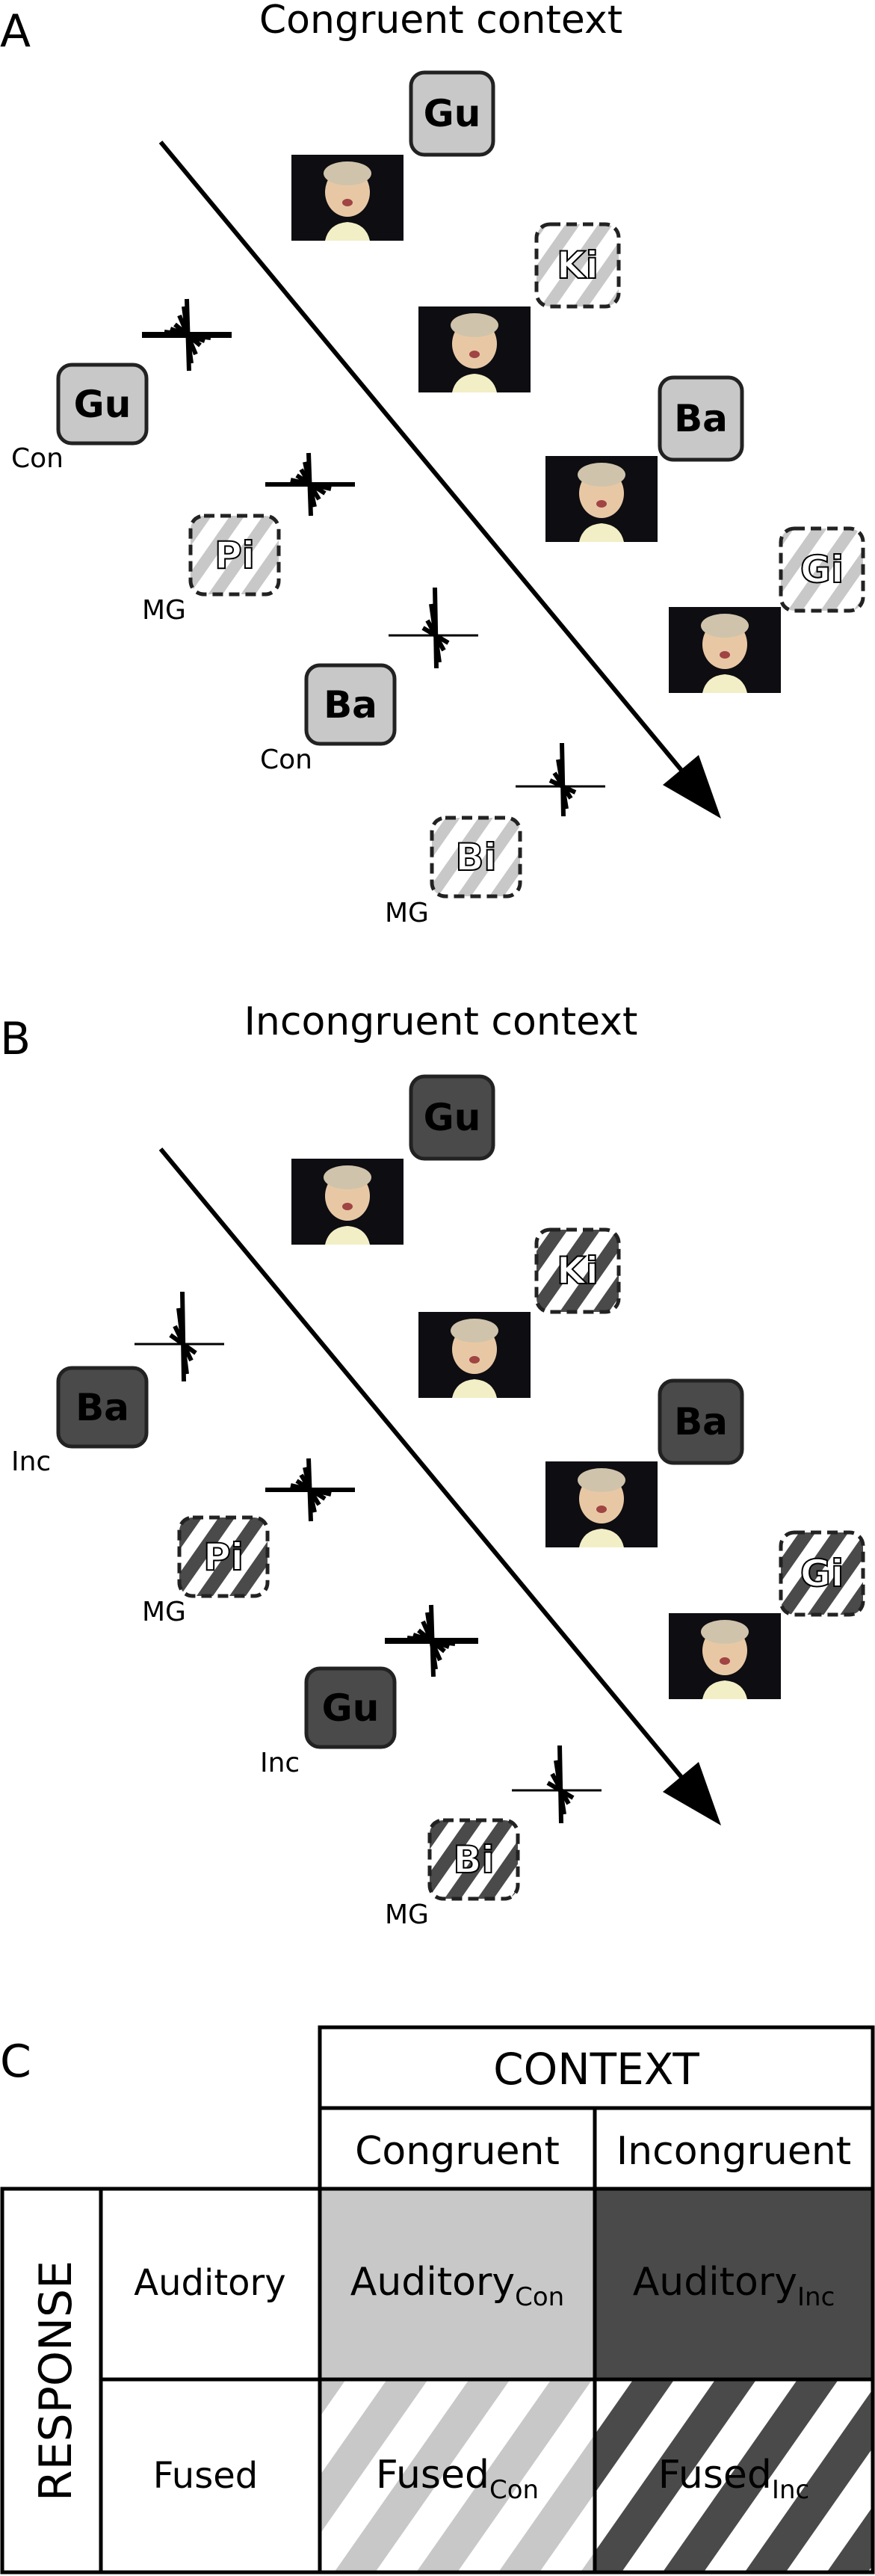  What do you see at coordinates (596, 2069) in the screenshot?
I see `context-header: CONTEXT` at bounding box center [596, 2069].